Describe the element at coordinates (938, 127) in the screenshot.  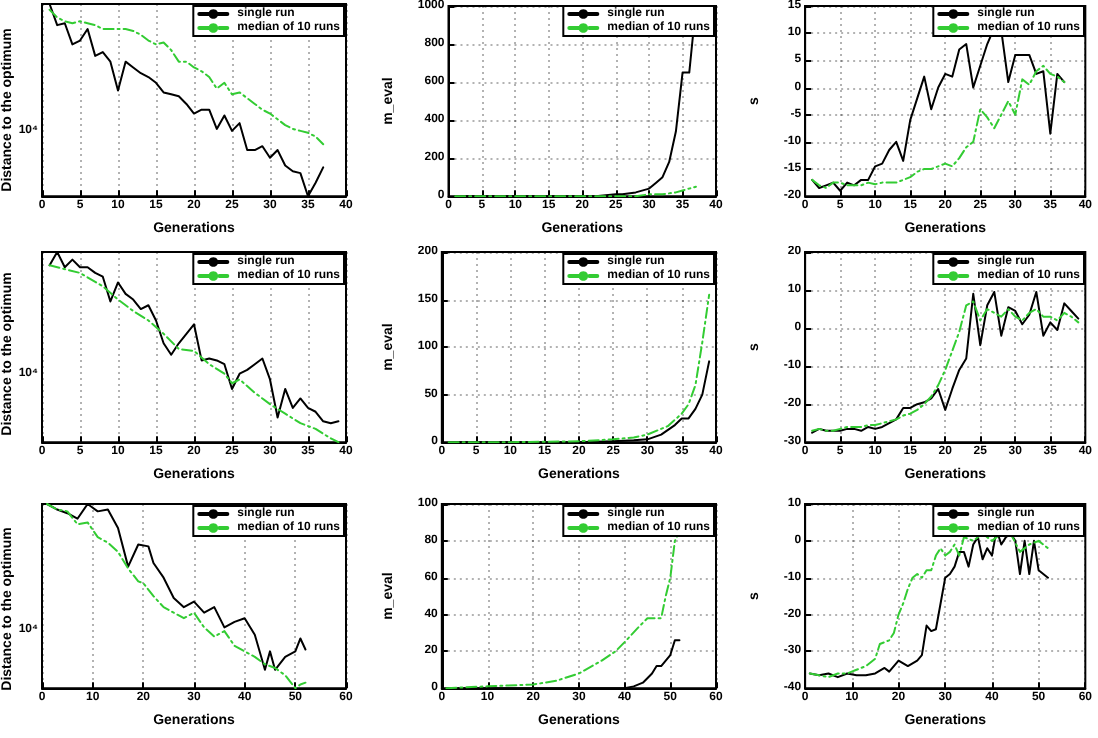
I see `line-series` at that location.